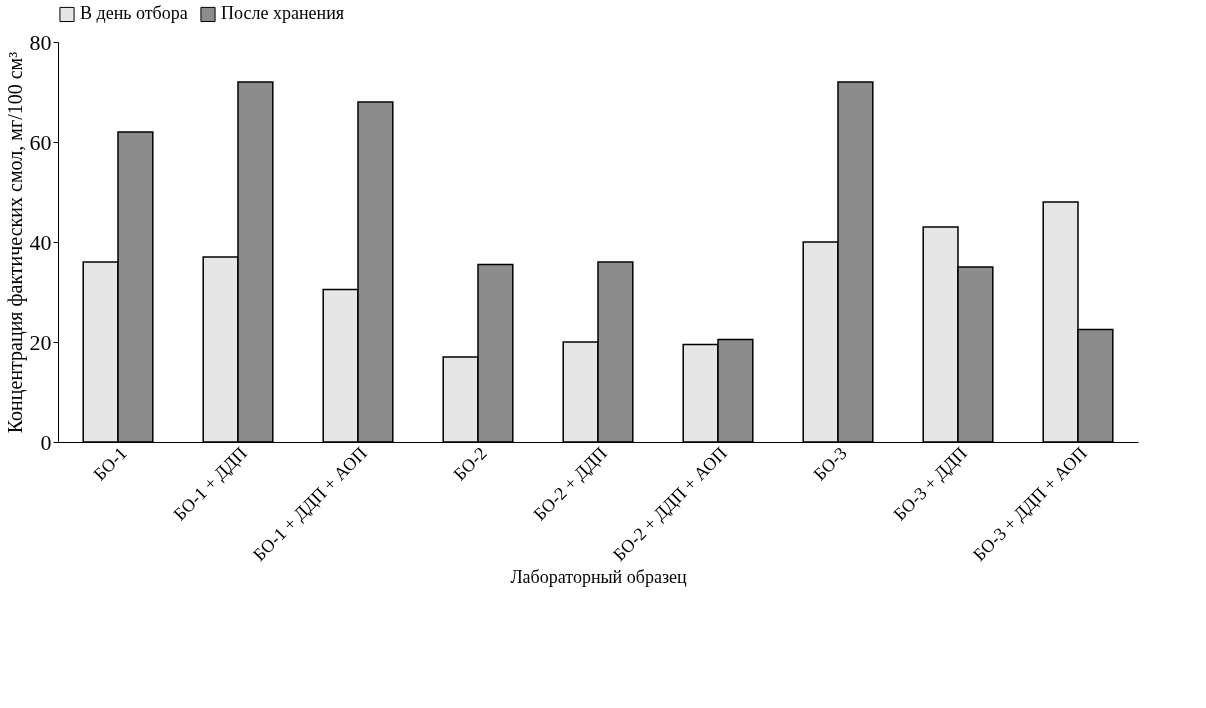 Image resolution: width=1206 pixels, height=708 pixels. What do you see at coordinates (40, 342) in the screenshot?
I see `y-tick-label: 20` at bounding box center [40, 342].